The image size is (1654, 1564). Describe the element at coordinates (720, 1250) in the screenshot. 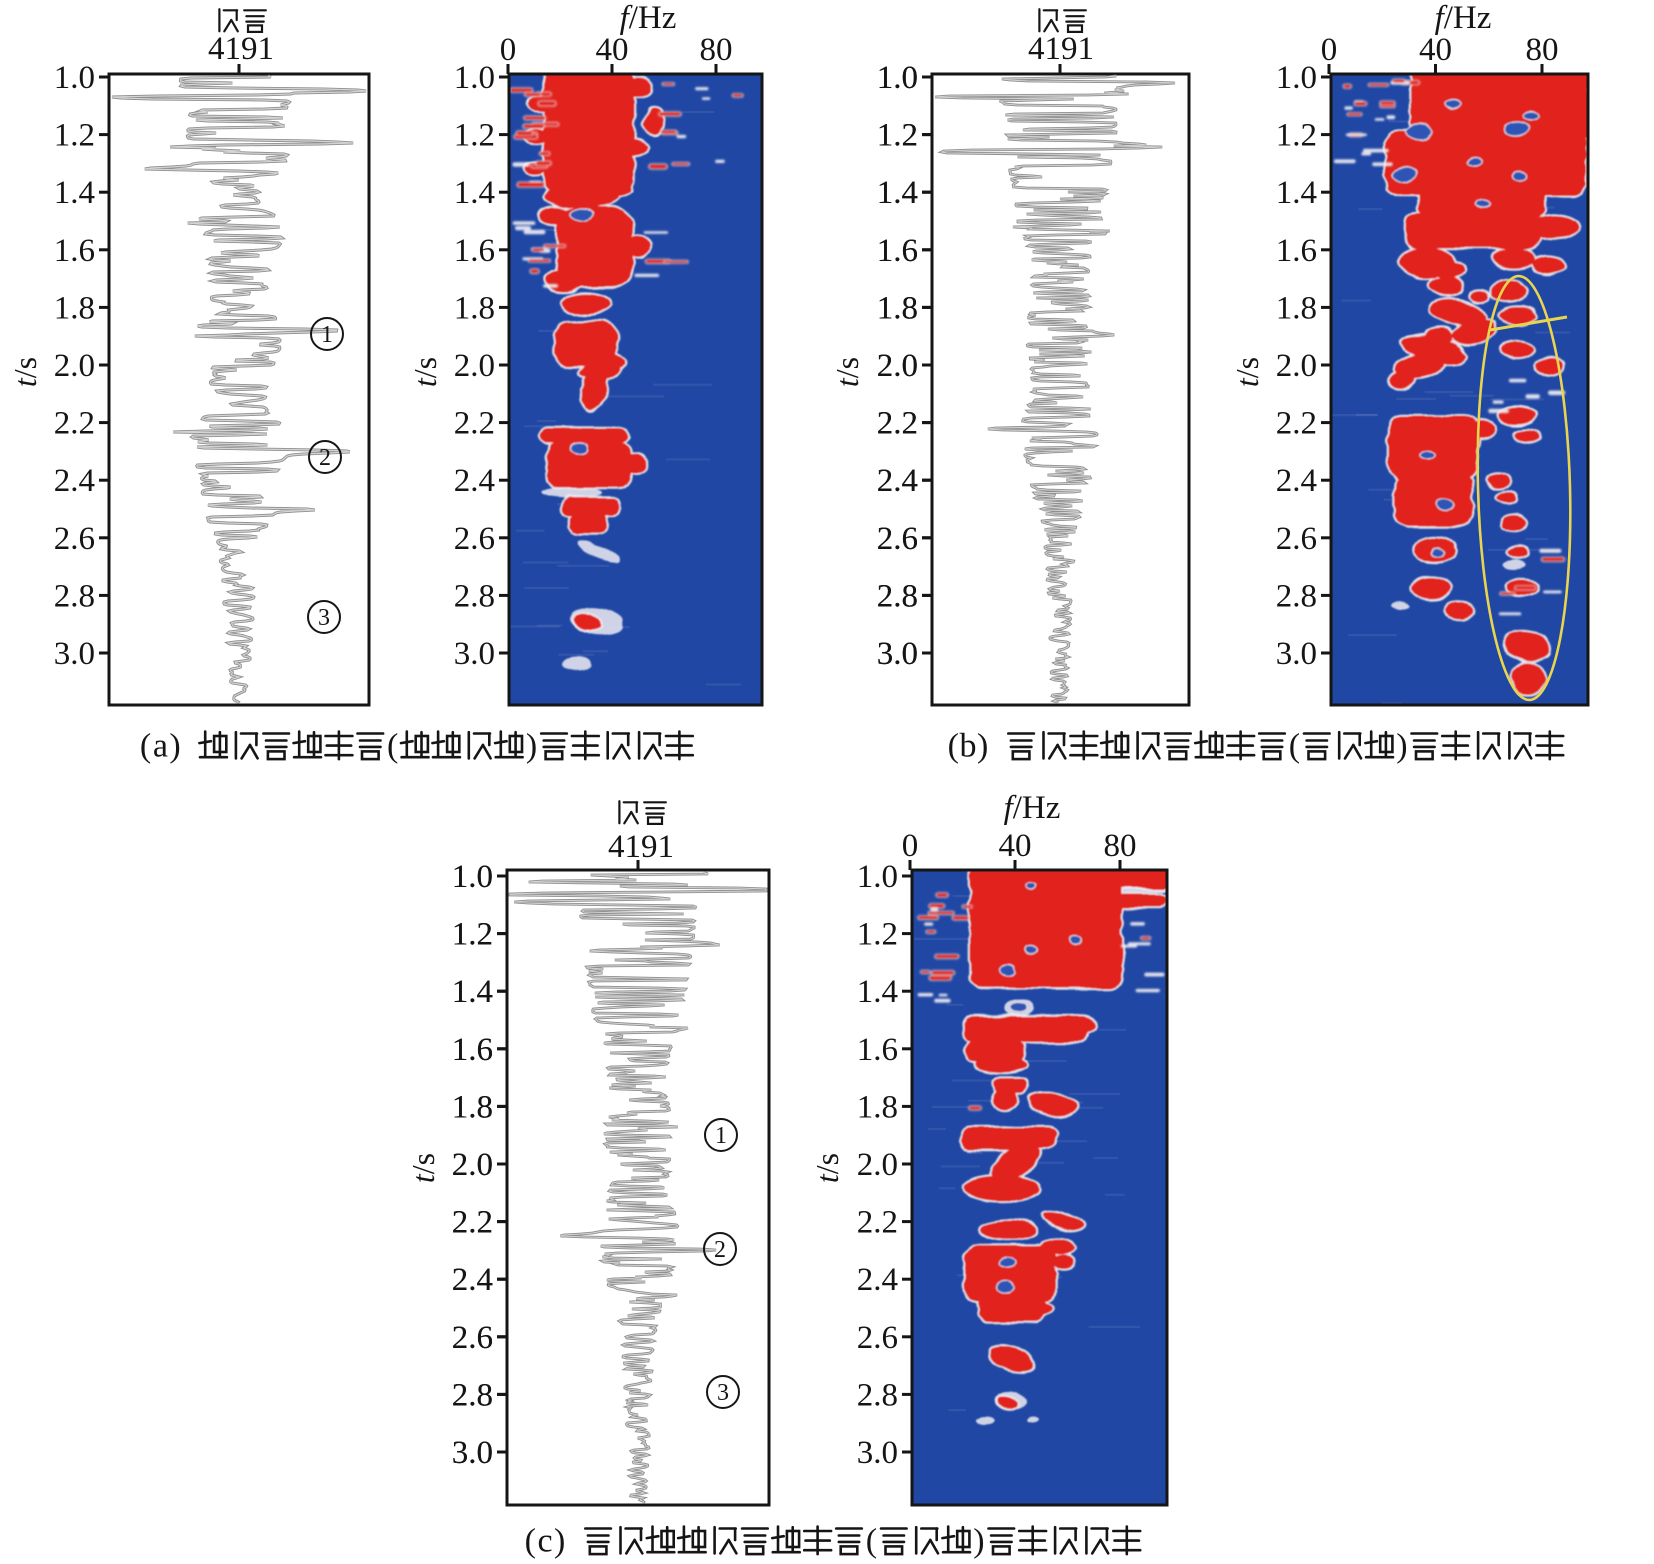

I see `svg-text: 2` at that location.